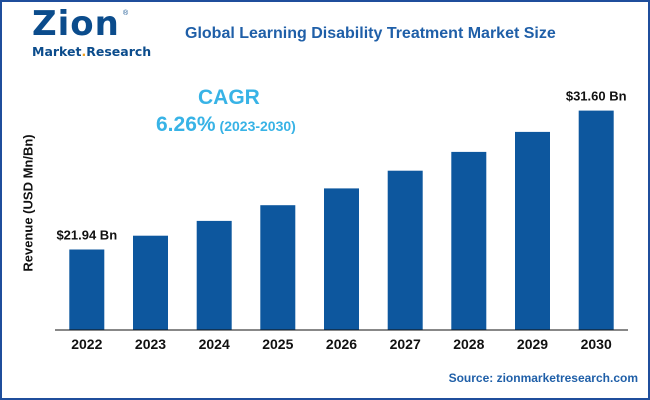  Describe the element at coordinates (87, 289) in the screenshot. I see `bar-2022` at that location.